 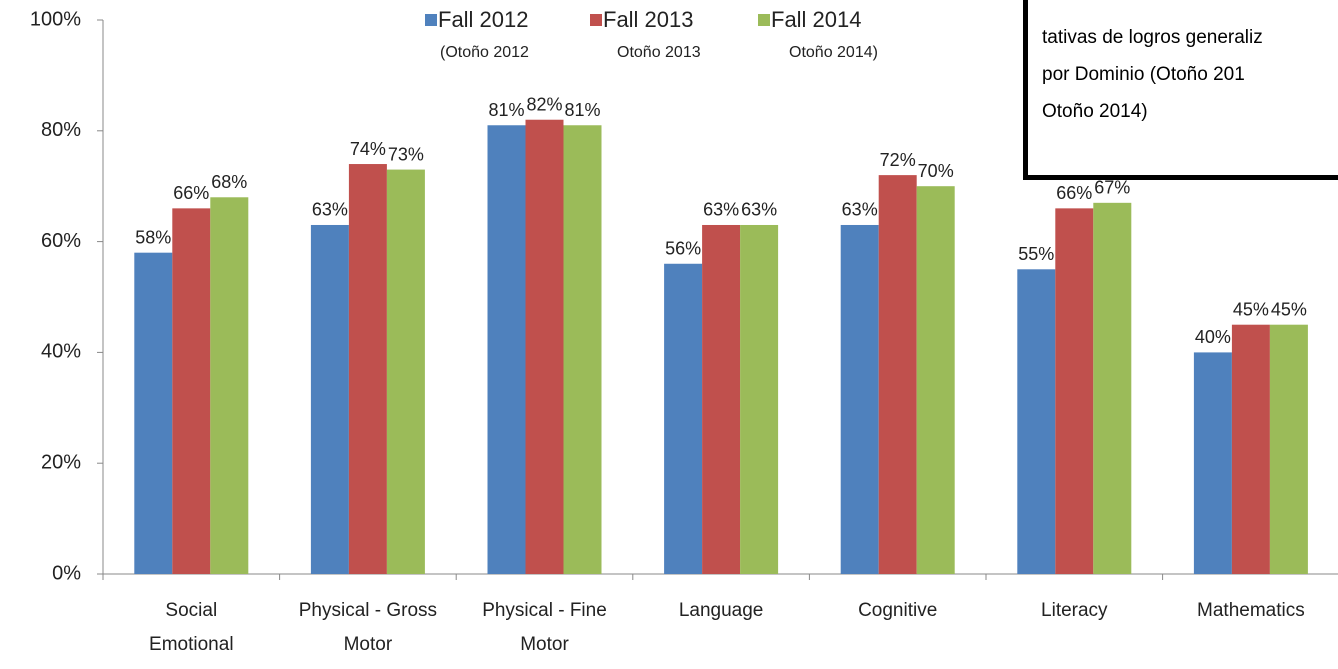 What do you see at coordinates (483, 19) in the screenshot?
I see `legend-label: Fall 2012` at bounding box center [483, 19].